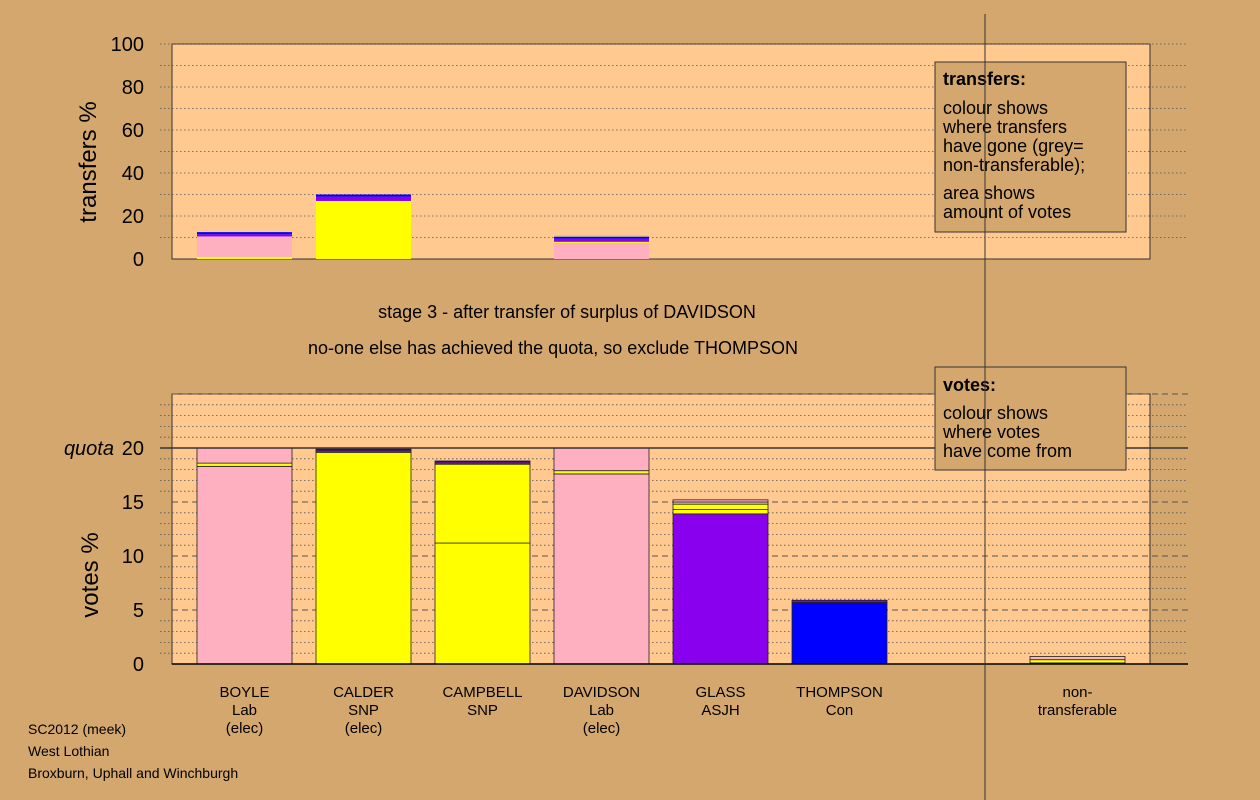  Describe the element at coordinates (88, 161) in the screenshot. I see `transfers-y-axis-label: transfers %` at that location.